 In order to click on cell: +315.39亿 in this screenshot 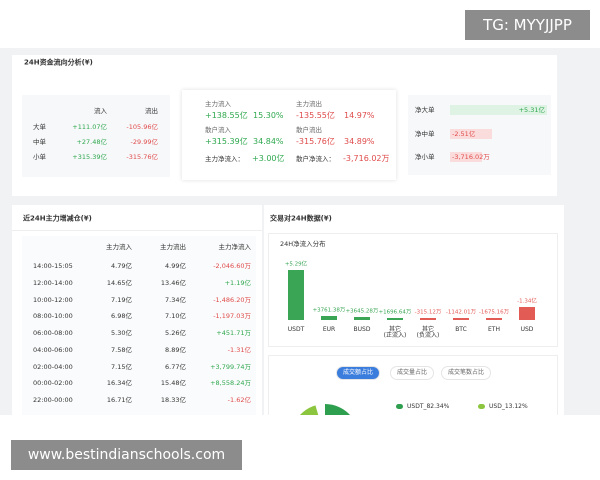, I will do `click(89, 156)`.